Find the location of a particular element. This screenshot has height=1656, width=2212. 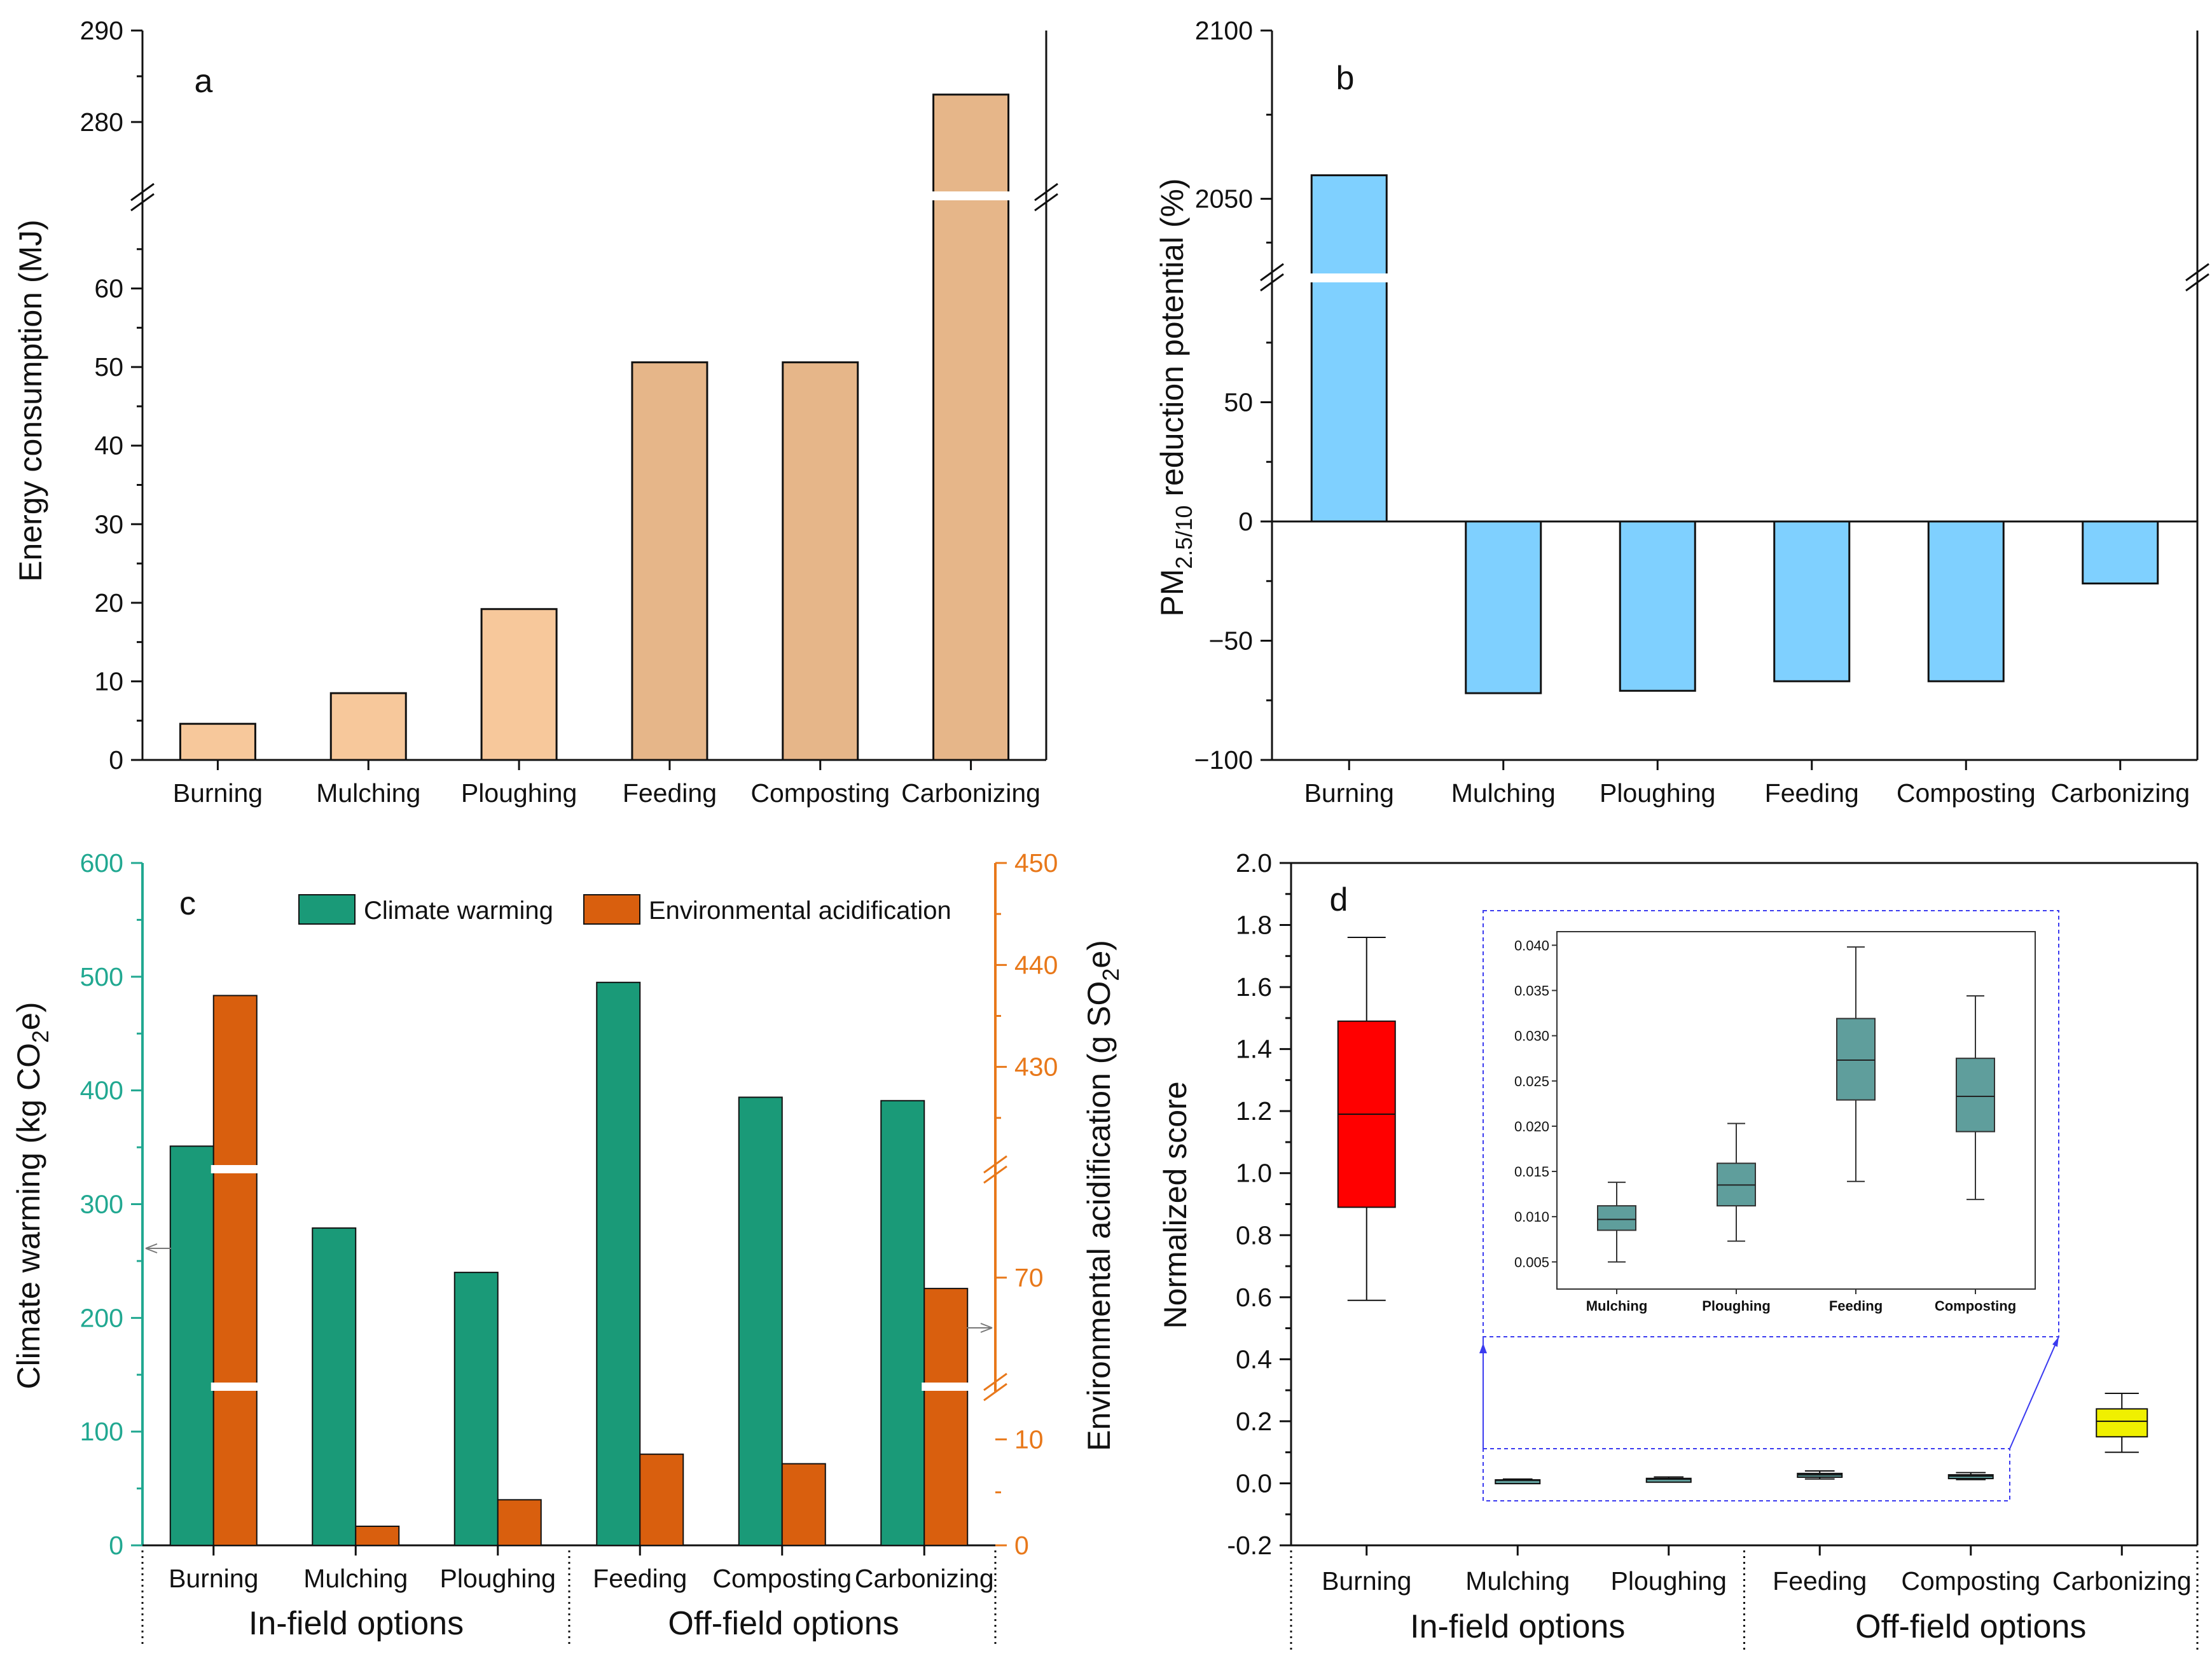

bar-ploughing is located at coordinates (519, 685).